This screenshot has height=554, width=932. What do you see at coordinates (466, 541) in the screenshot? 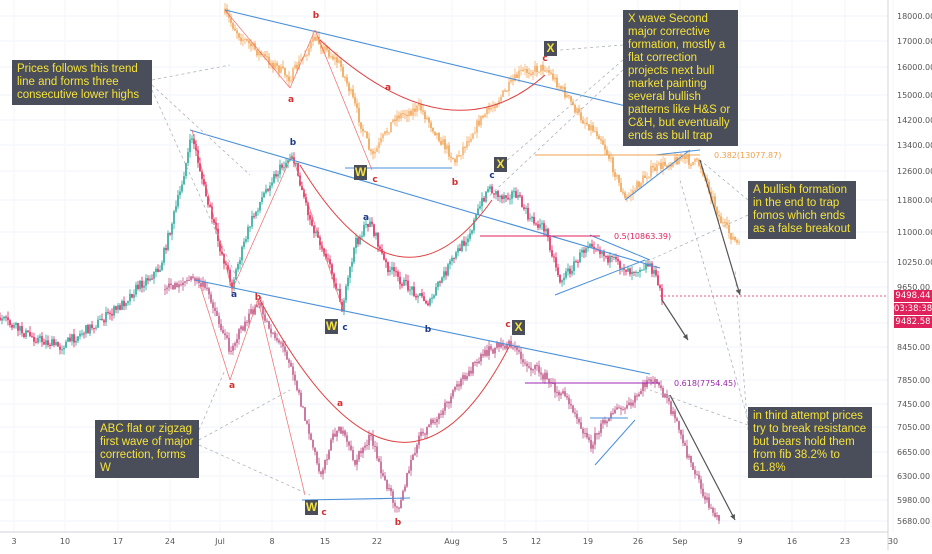
I see `x-axis-bg` at bounding box center [466, 541].